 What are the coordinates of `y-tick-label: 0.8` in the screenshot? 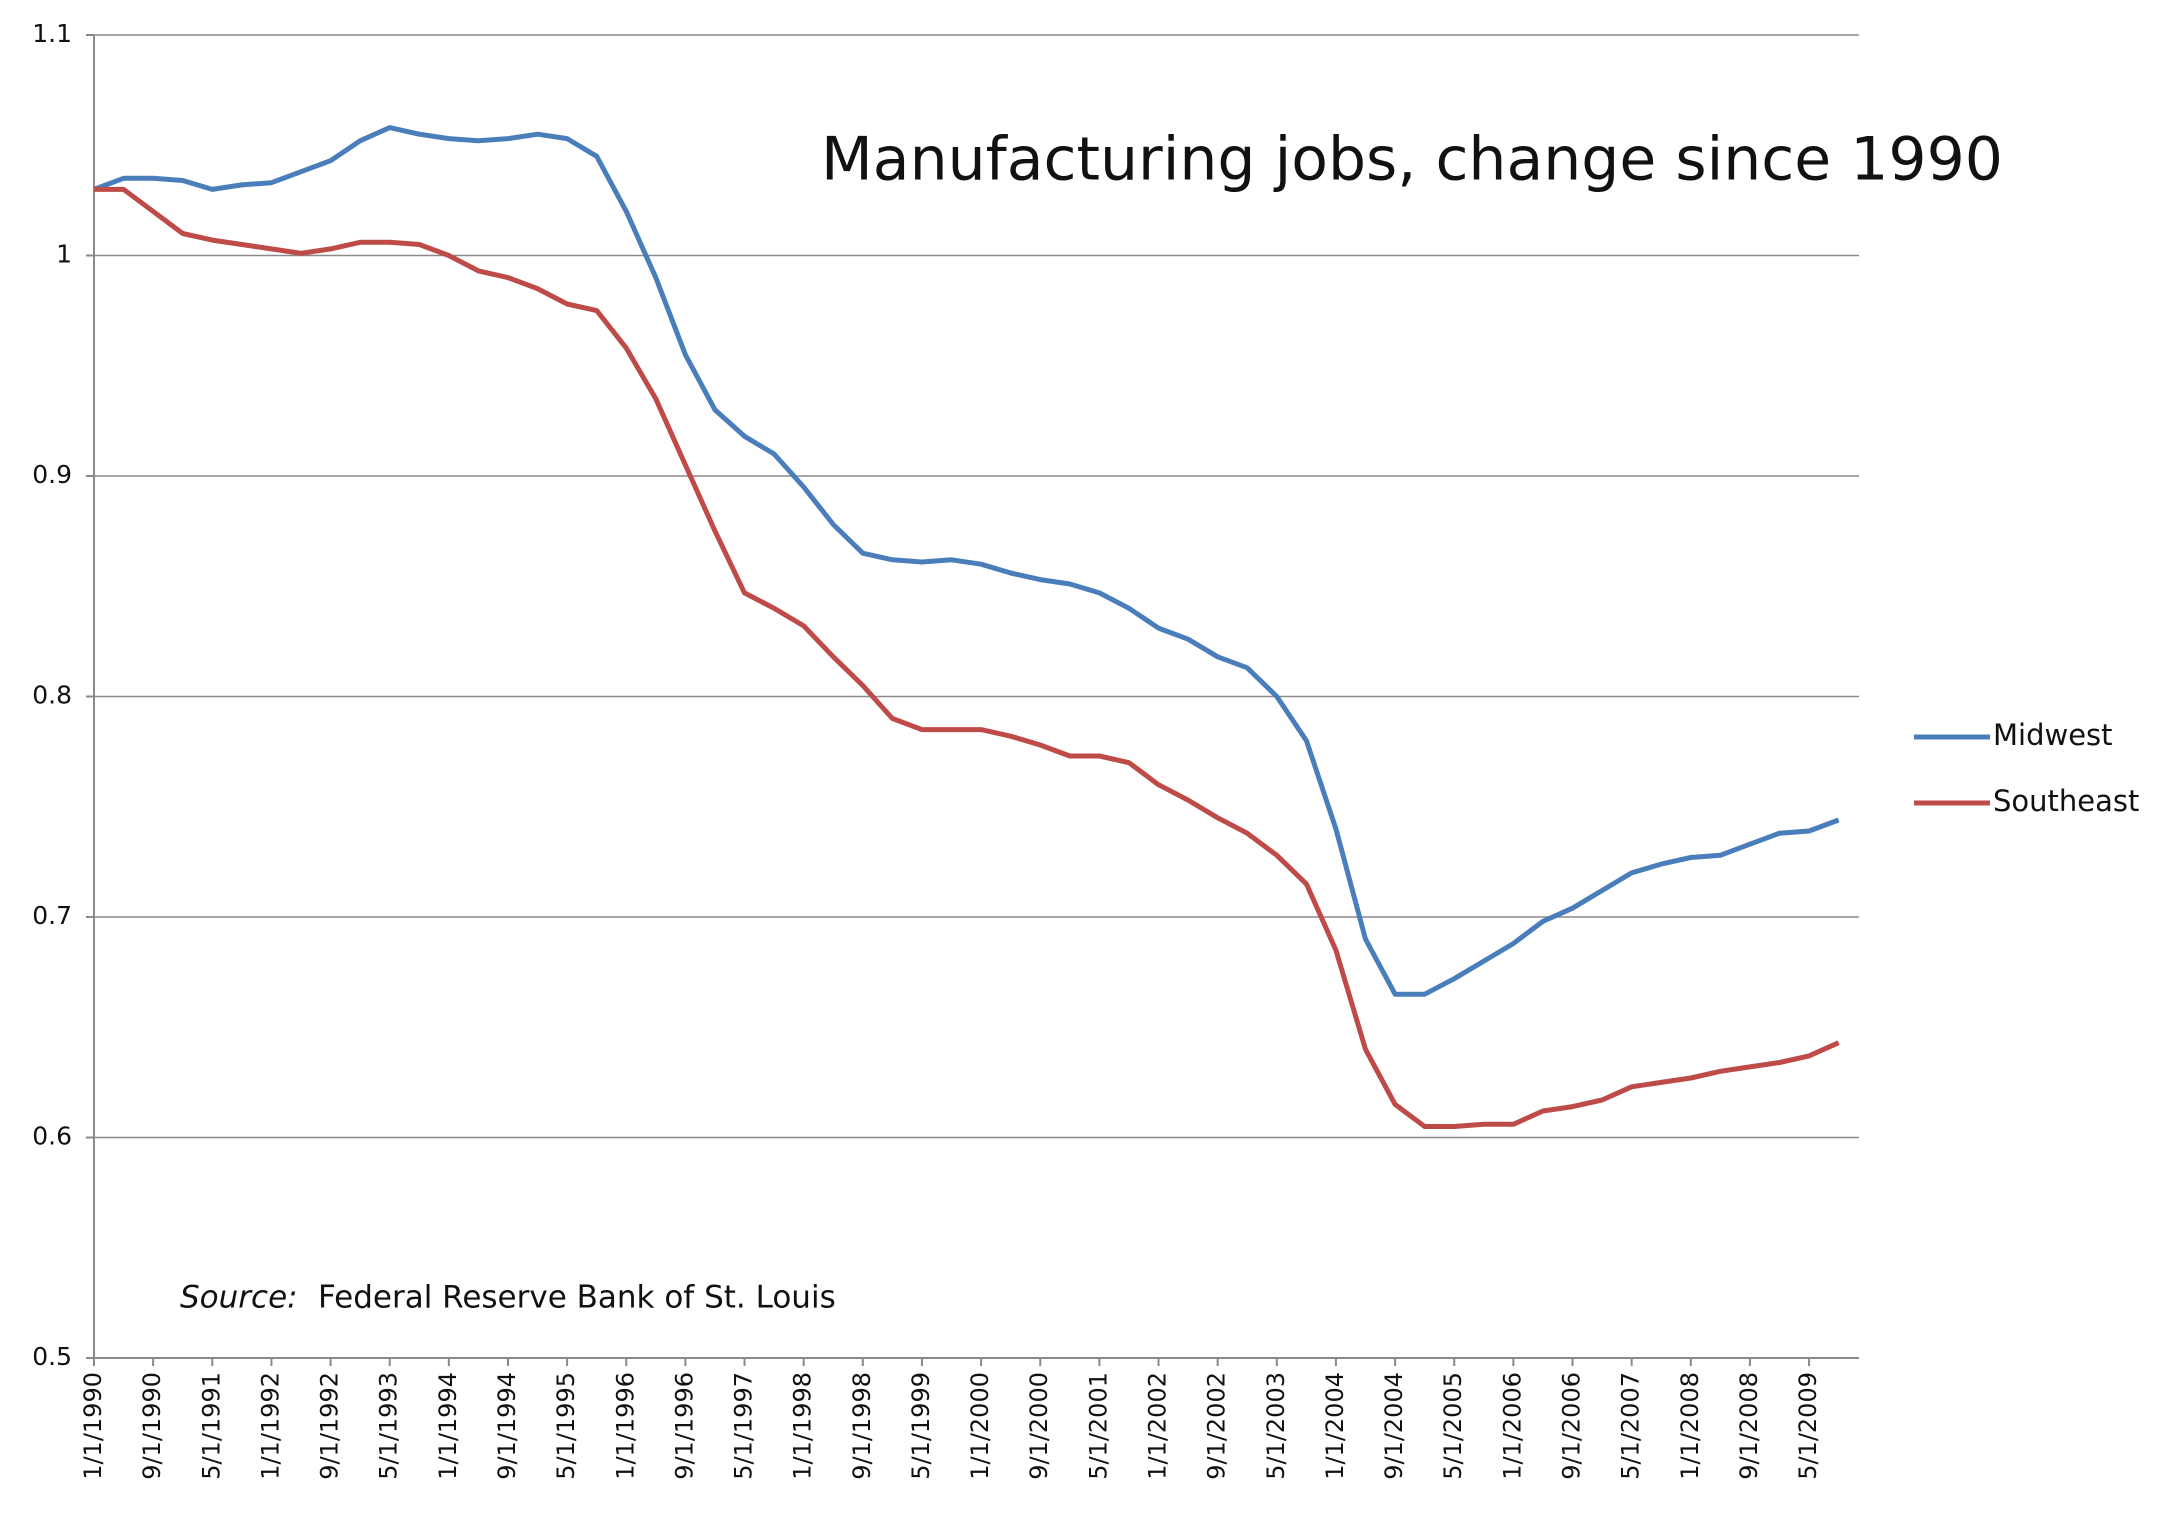 It's located at (52, 695).